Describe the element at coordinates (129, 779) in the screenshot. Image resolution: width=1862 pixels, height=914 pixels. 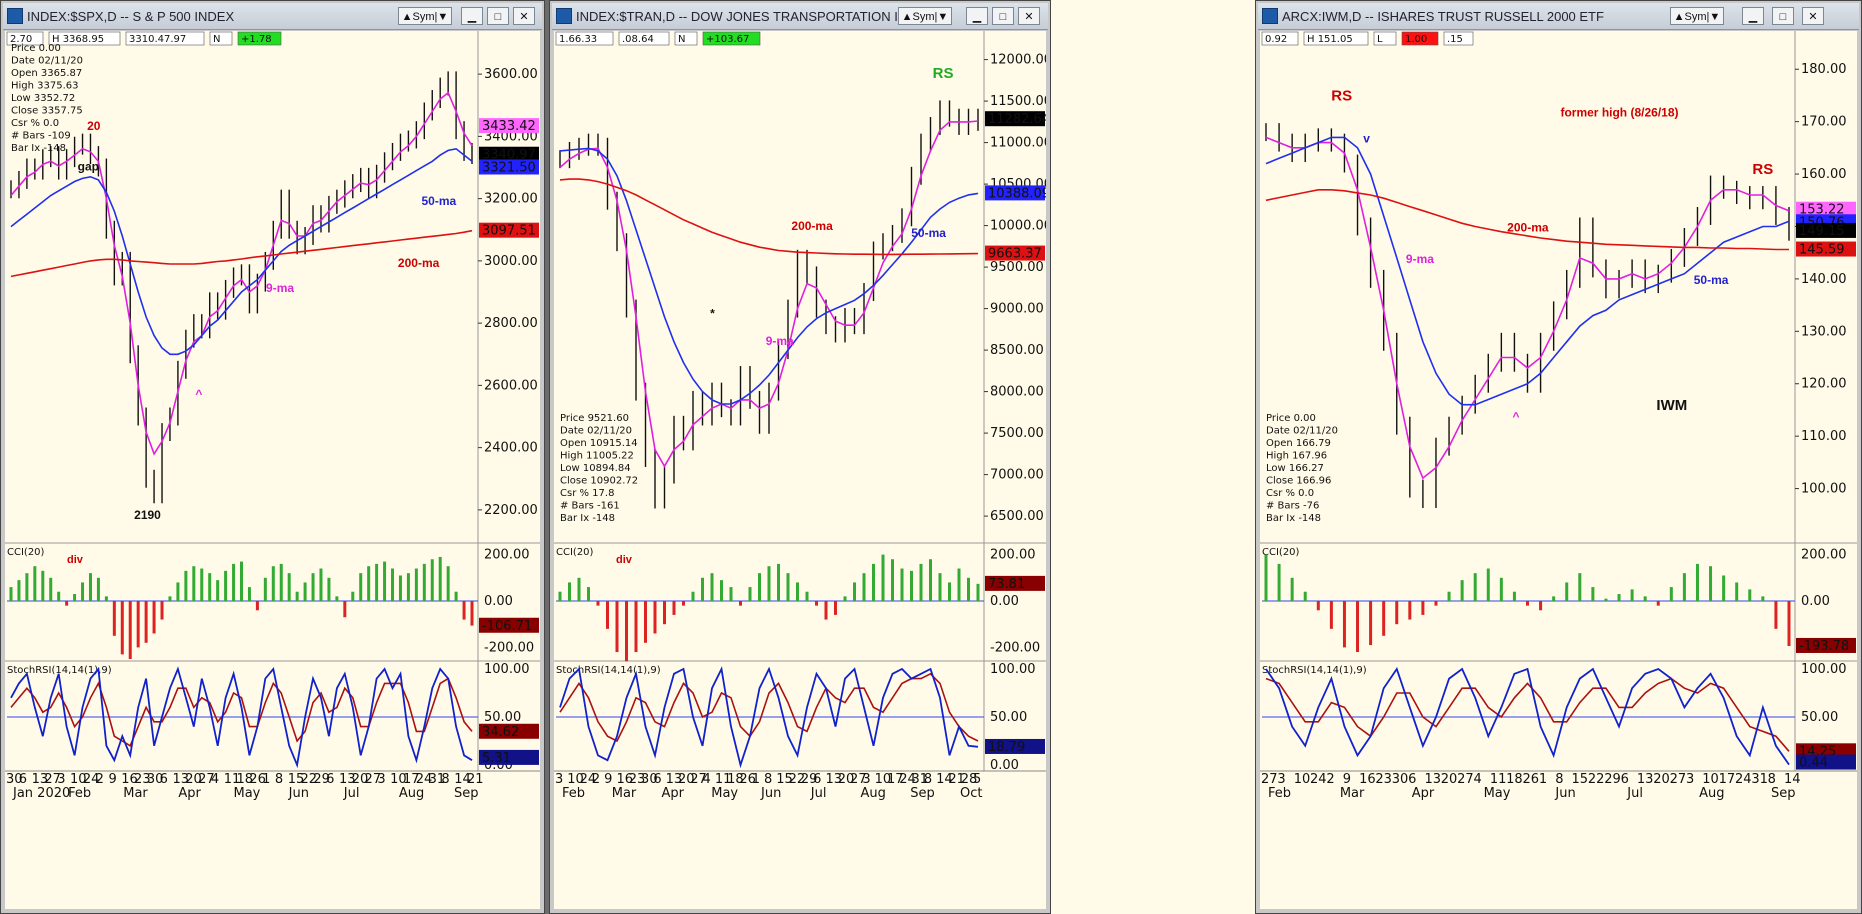
I see `x-tick-label: 16` at that location.